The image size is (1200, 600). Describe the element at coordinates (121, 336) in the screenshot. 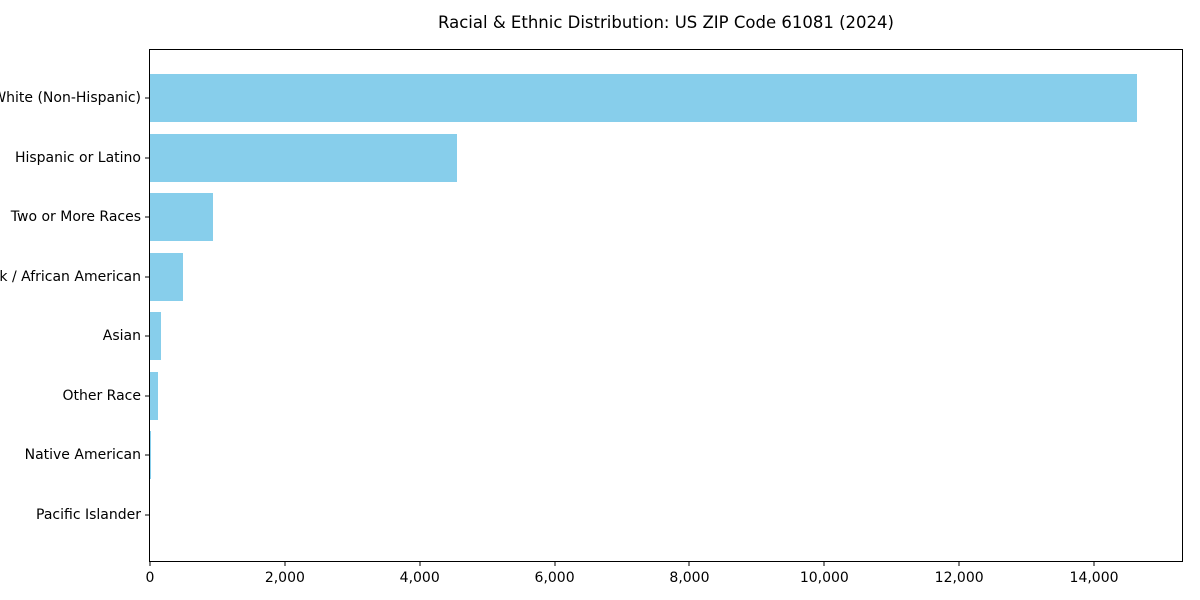

I see `y-axis-label: Asian` at that location.